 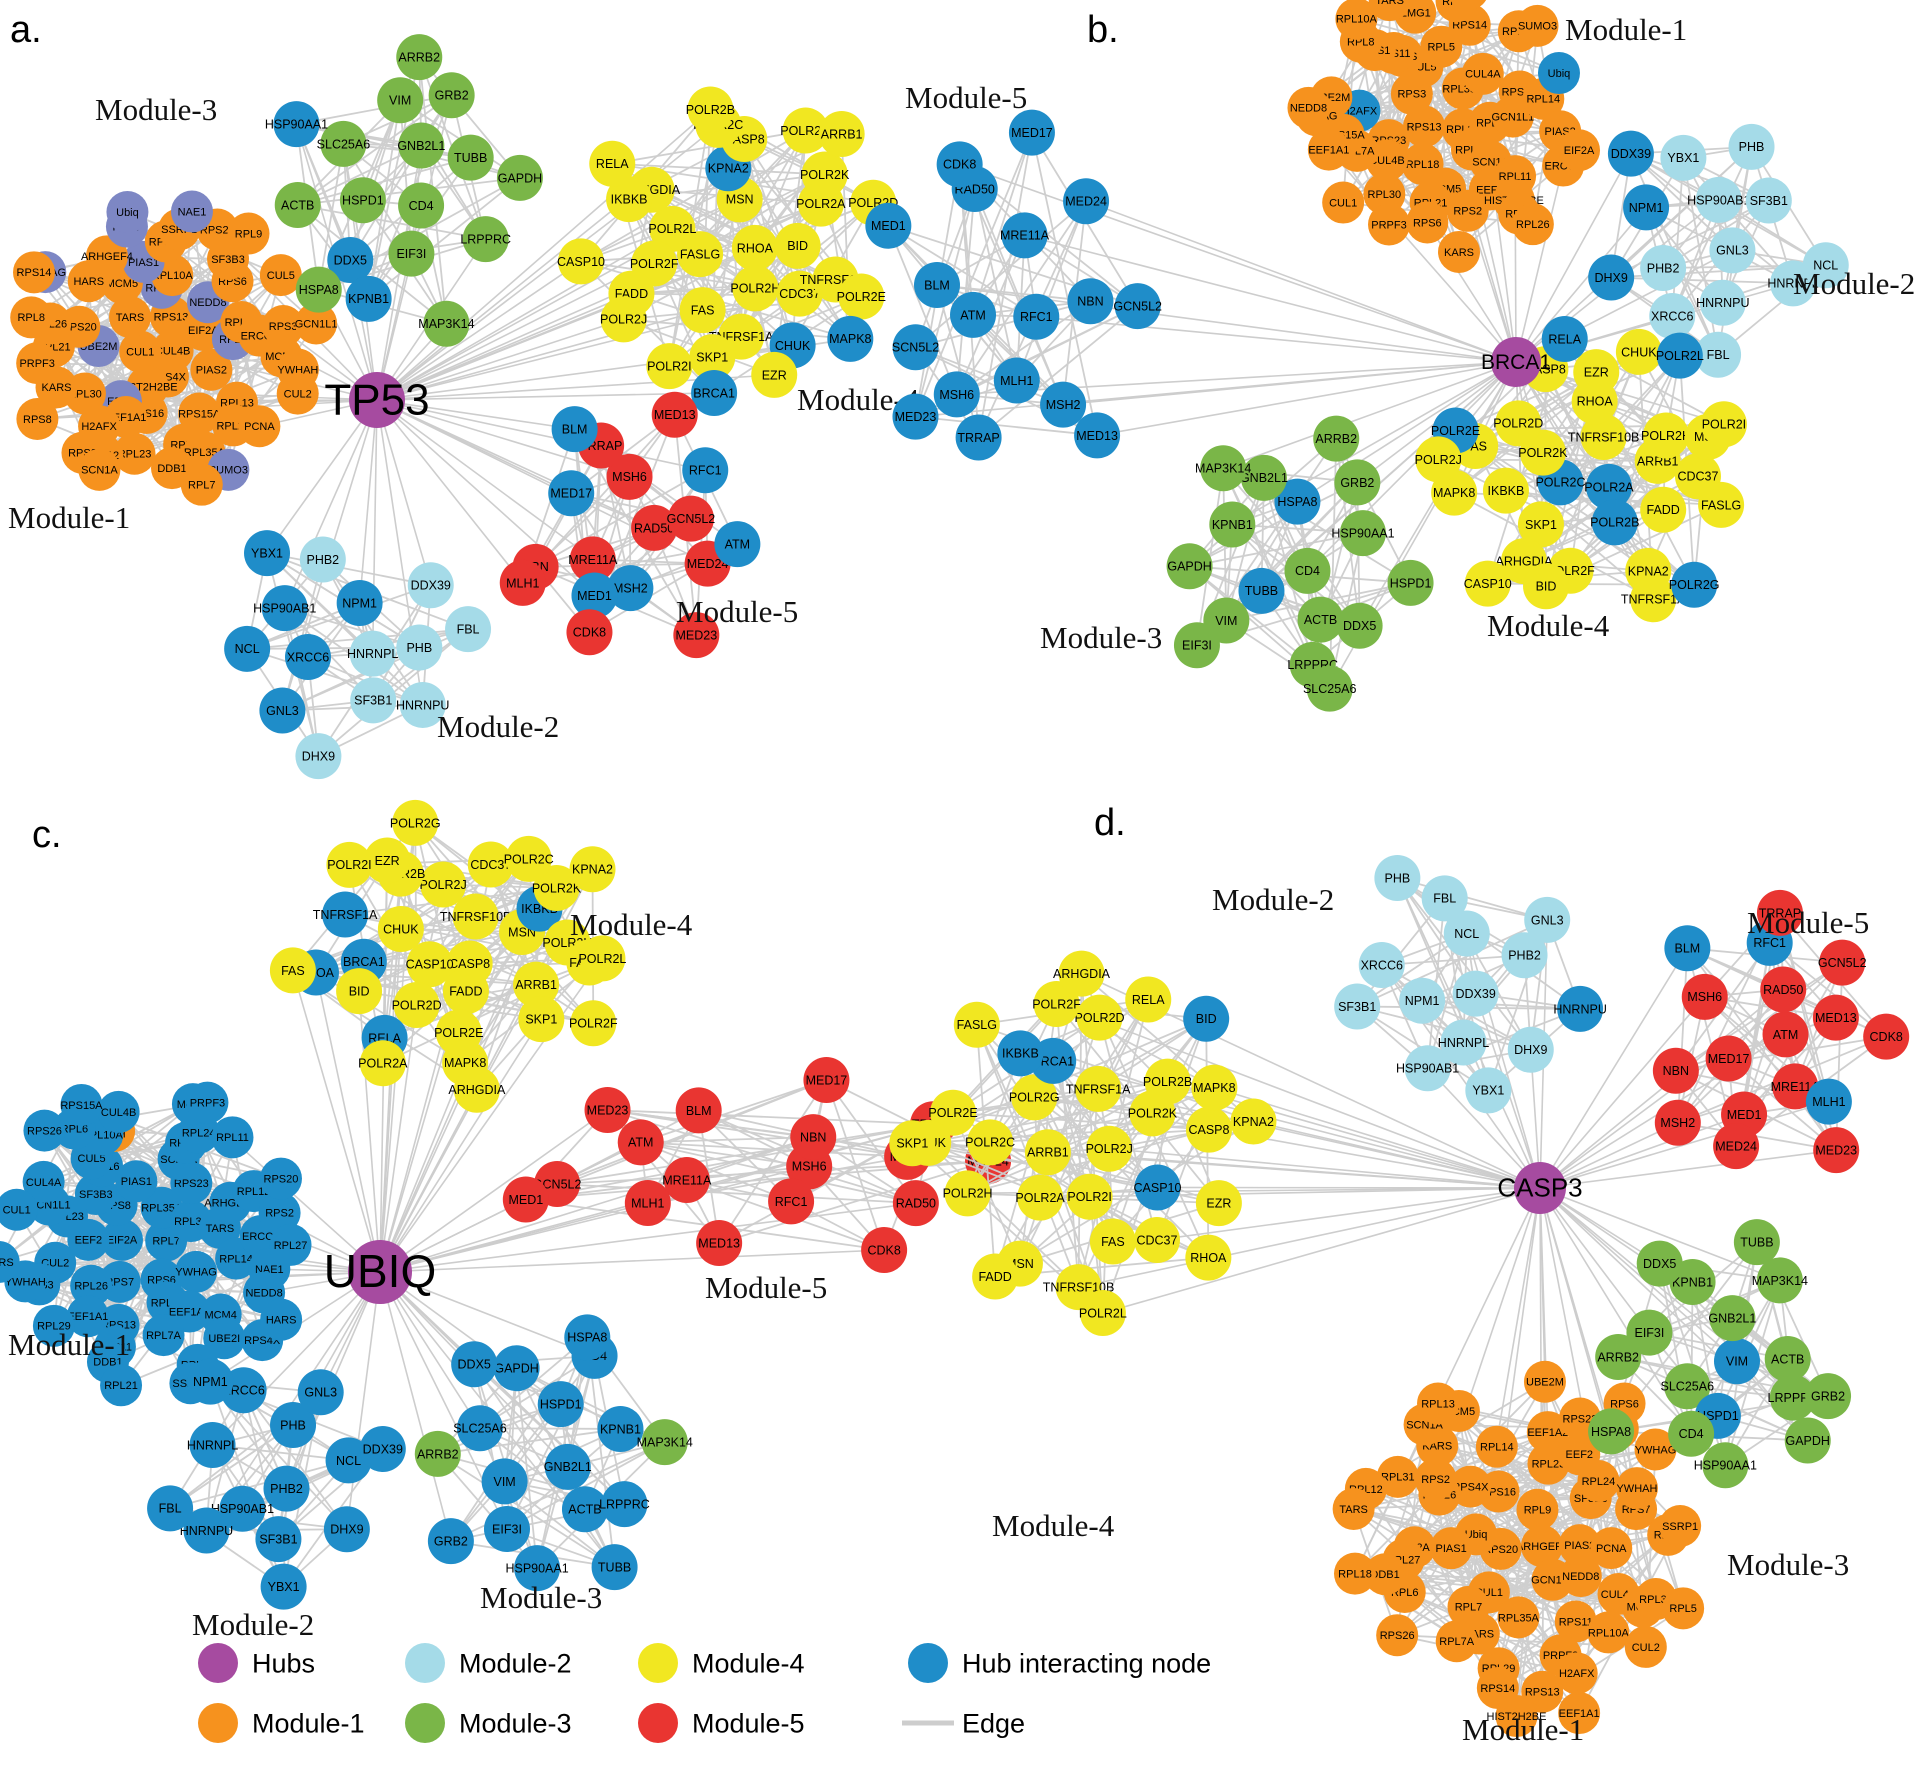 What do you see at coordinates (774, 374) in the screenshot?
I see `node-EZR` at bounding box center [774, 374].